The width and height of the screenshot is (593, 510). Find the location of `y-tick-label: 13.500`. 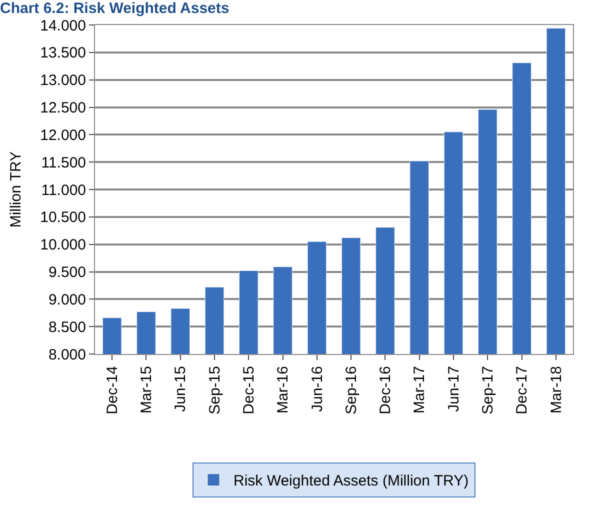

y-tick-label: 13.500 is located at coordinates (63, 53).